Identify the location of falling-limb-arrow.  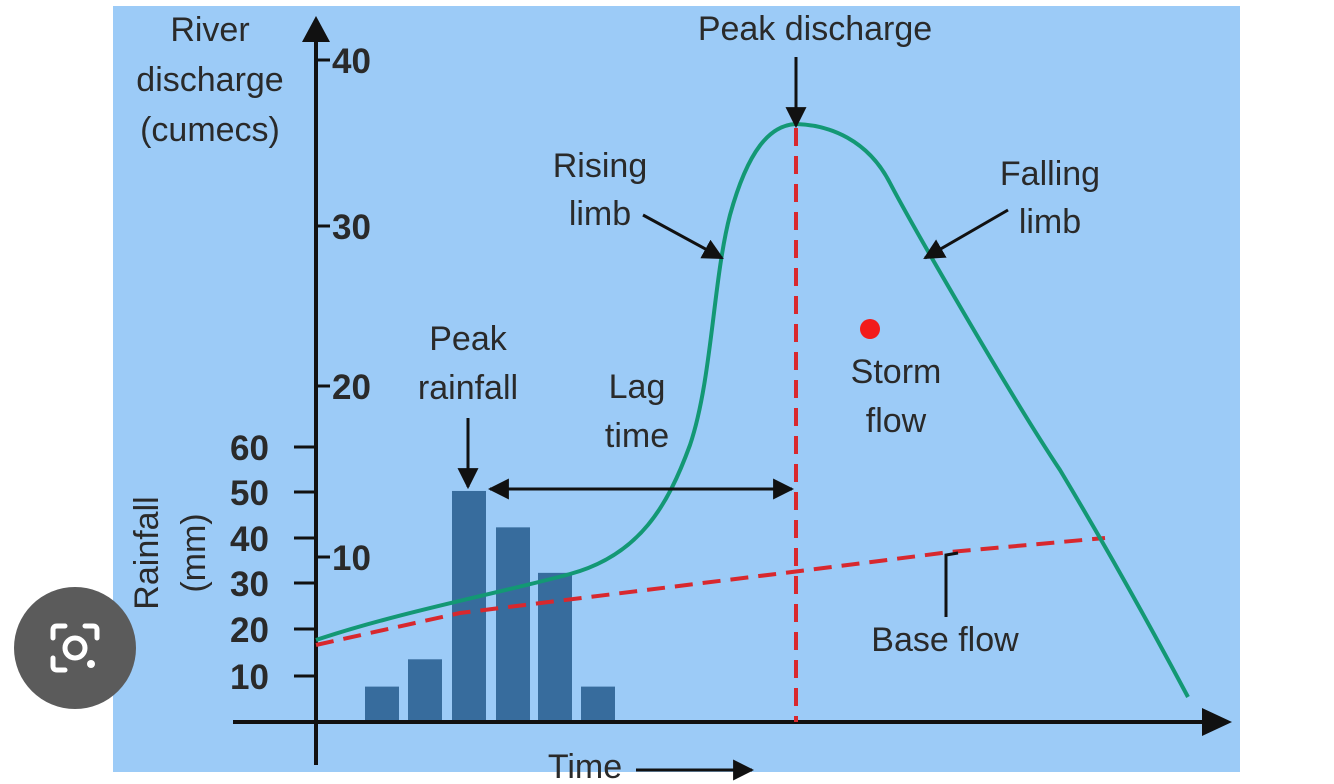
(966, 234).